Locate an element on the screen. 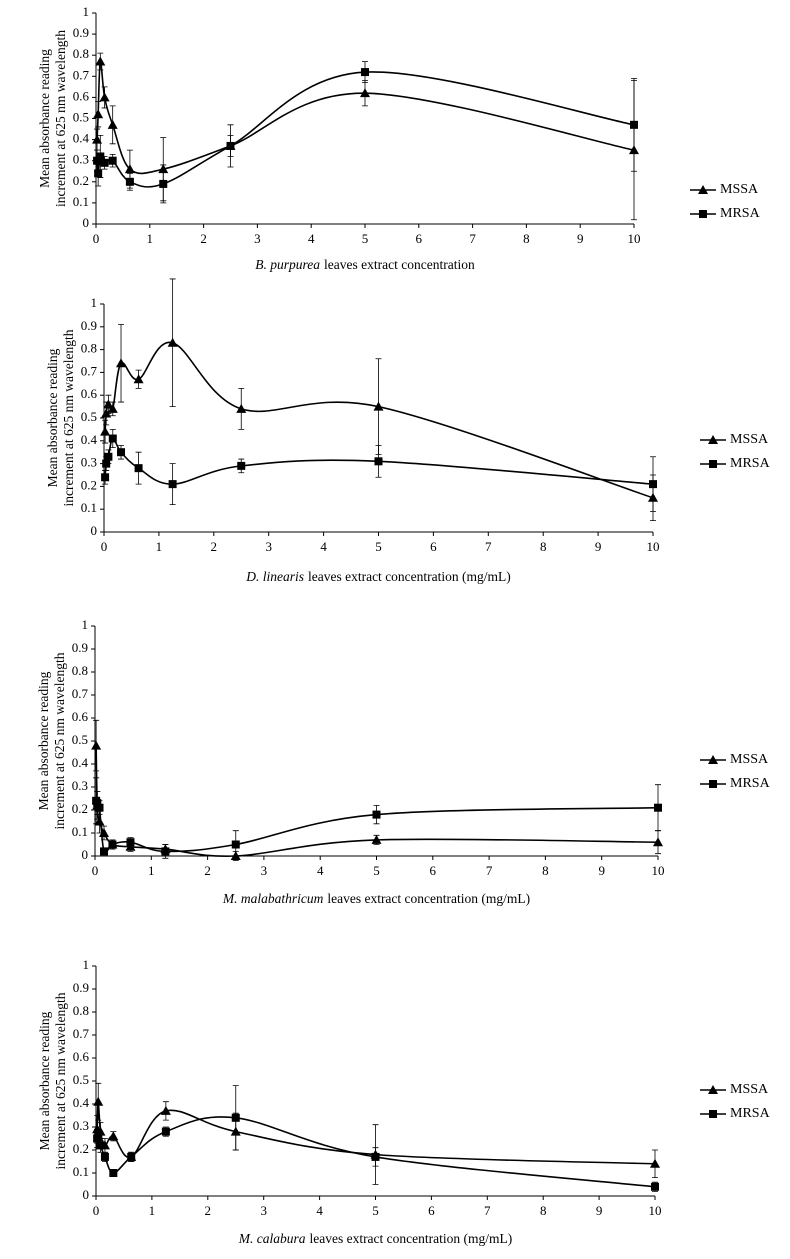  y-tick-label: 0.5 is located at coordinates (81, 1079).